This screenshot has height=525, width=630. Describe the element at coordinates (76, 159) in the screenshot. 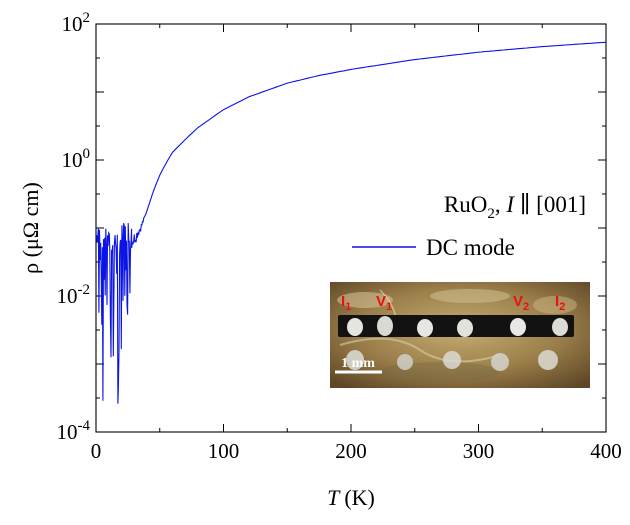

I see `y-tick-label: 10⁰` at that location.